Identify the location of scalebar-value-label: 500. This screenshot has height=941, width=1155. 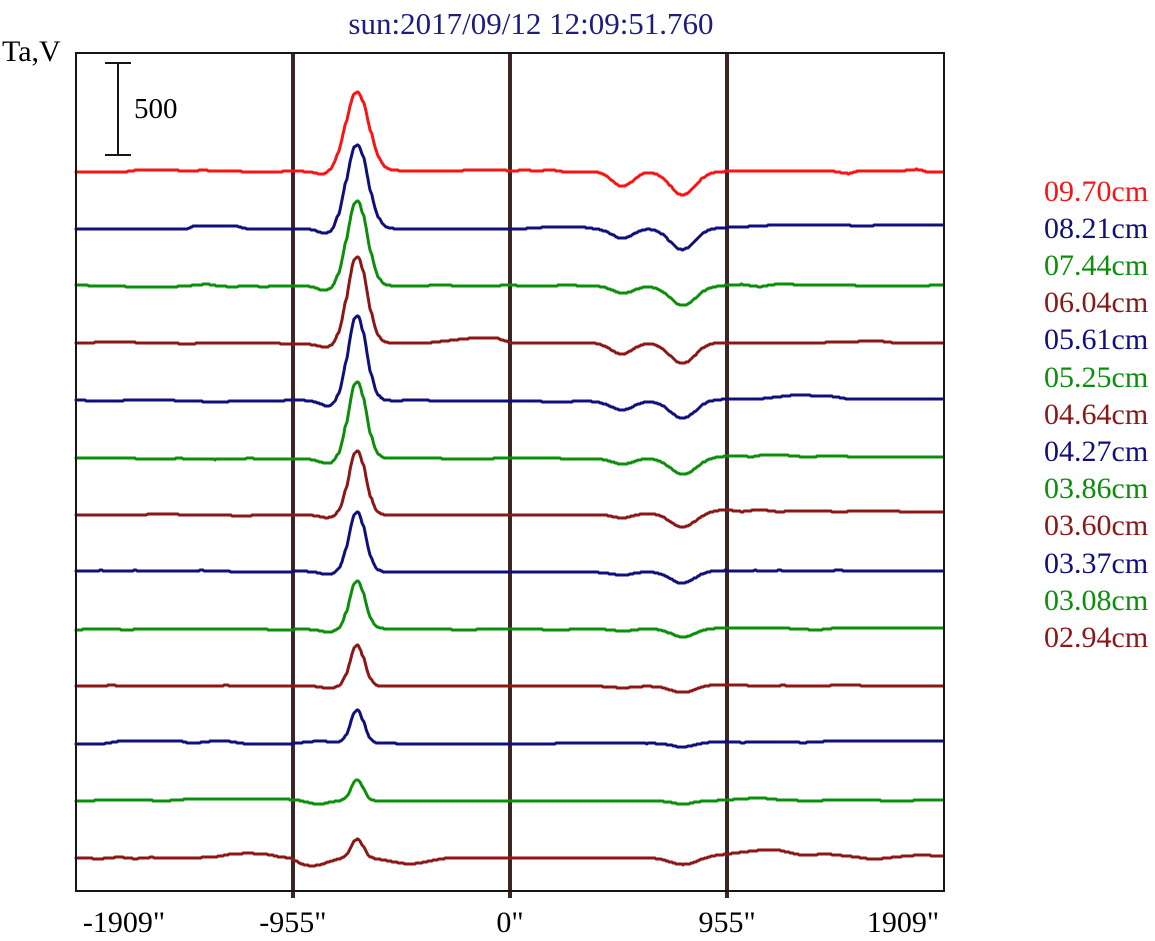
(156, 109).